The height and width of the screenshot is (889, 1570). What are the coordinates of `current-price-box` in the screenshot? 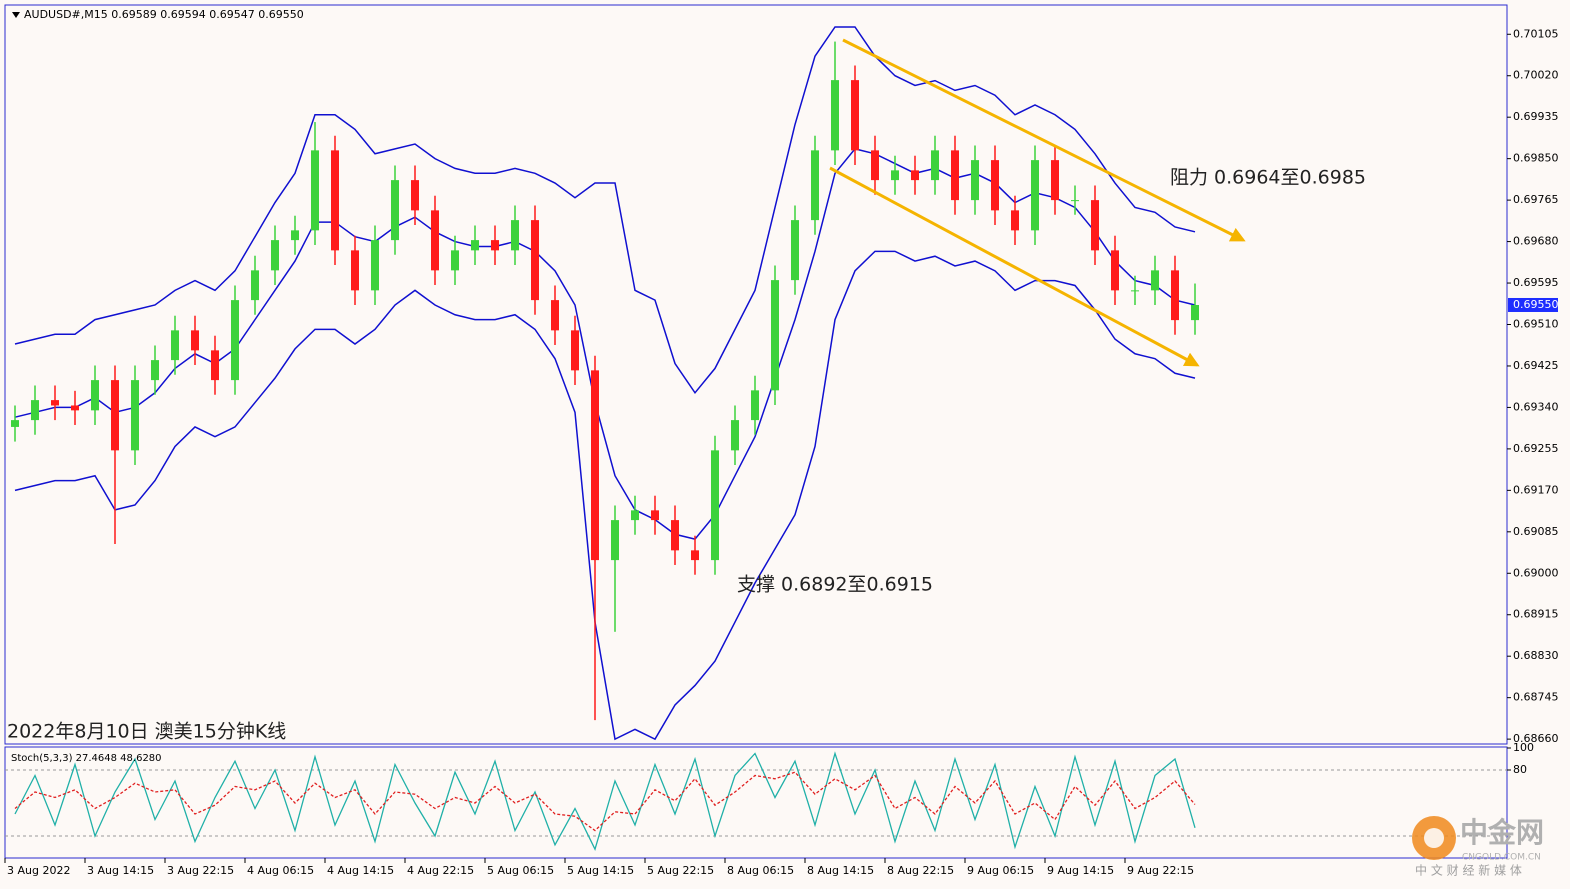 It's located at (1533, 304).